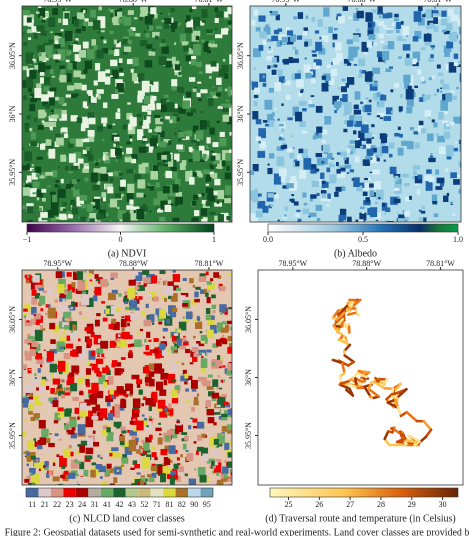  Describe the element at coordinates (194, 504) in the screenshot. I see `class-label: 90` at that location.